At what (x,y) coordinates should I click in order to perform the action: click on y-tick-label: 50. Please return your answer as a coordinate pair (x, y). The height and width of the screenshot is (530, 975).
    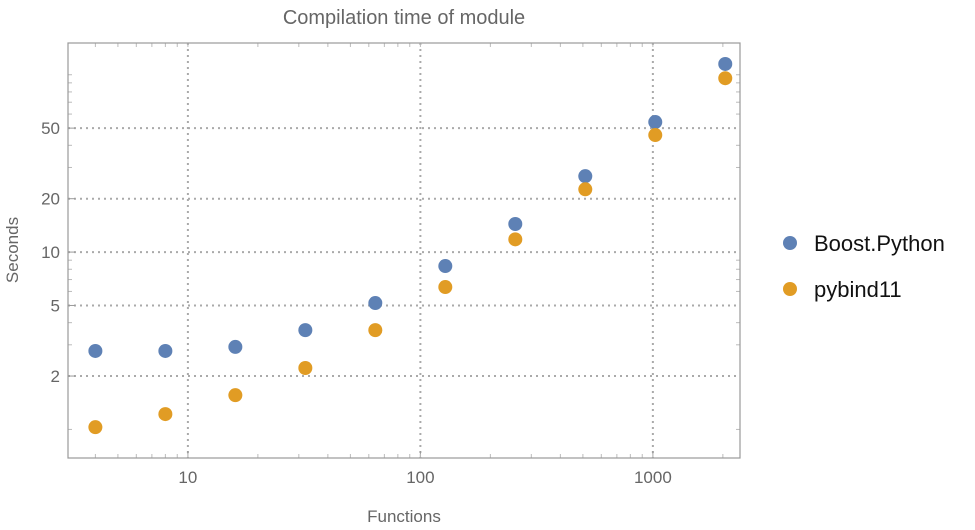
    Looking at the image, I should click on (50, 128).